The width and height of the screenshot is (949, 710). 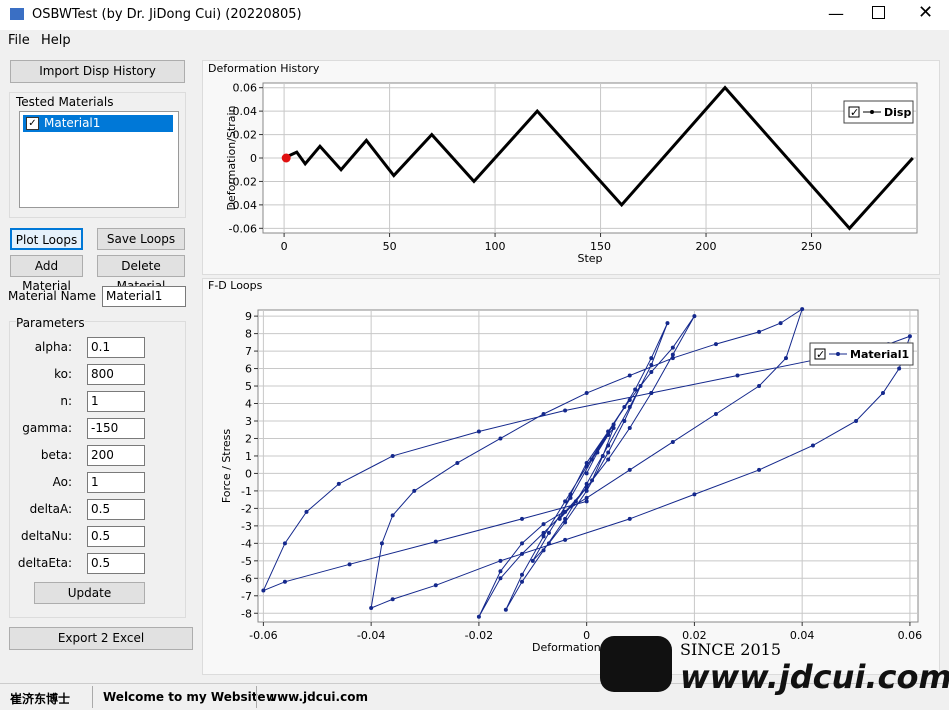 I want to click on y-tick-label: -0.04, so click(x=243, y=205).